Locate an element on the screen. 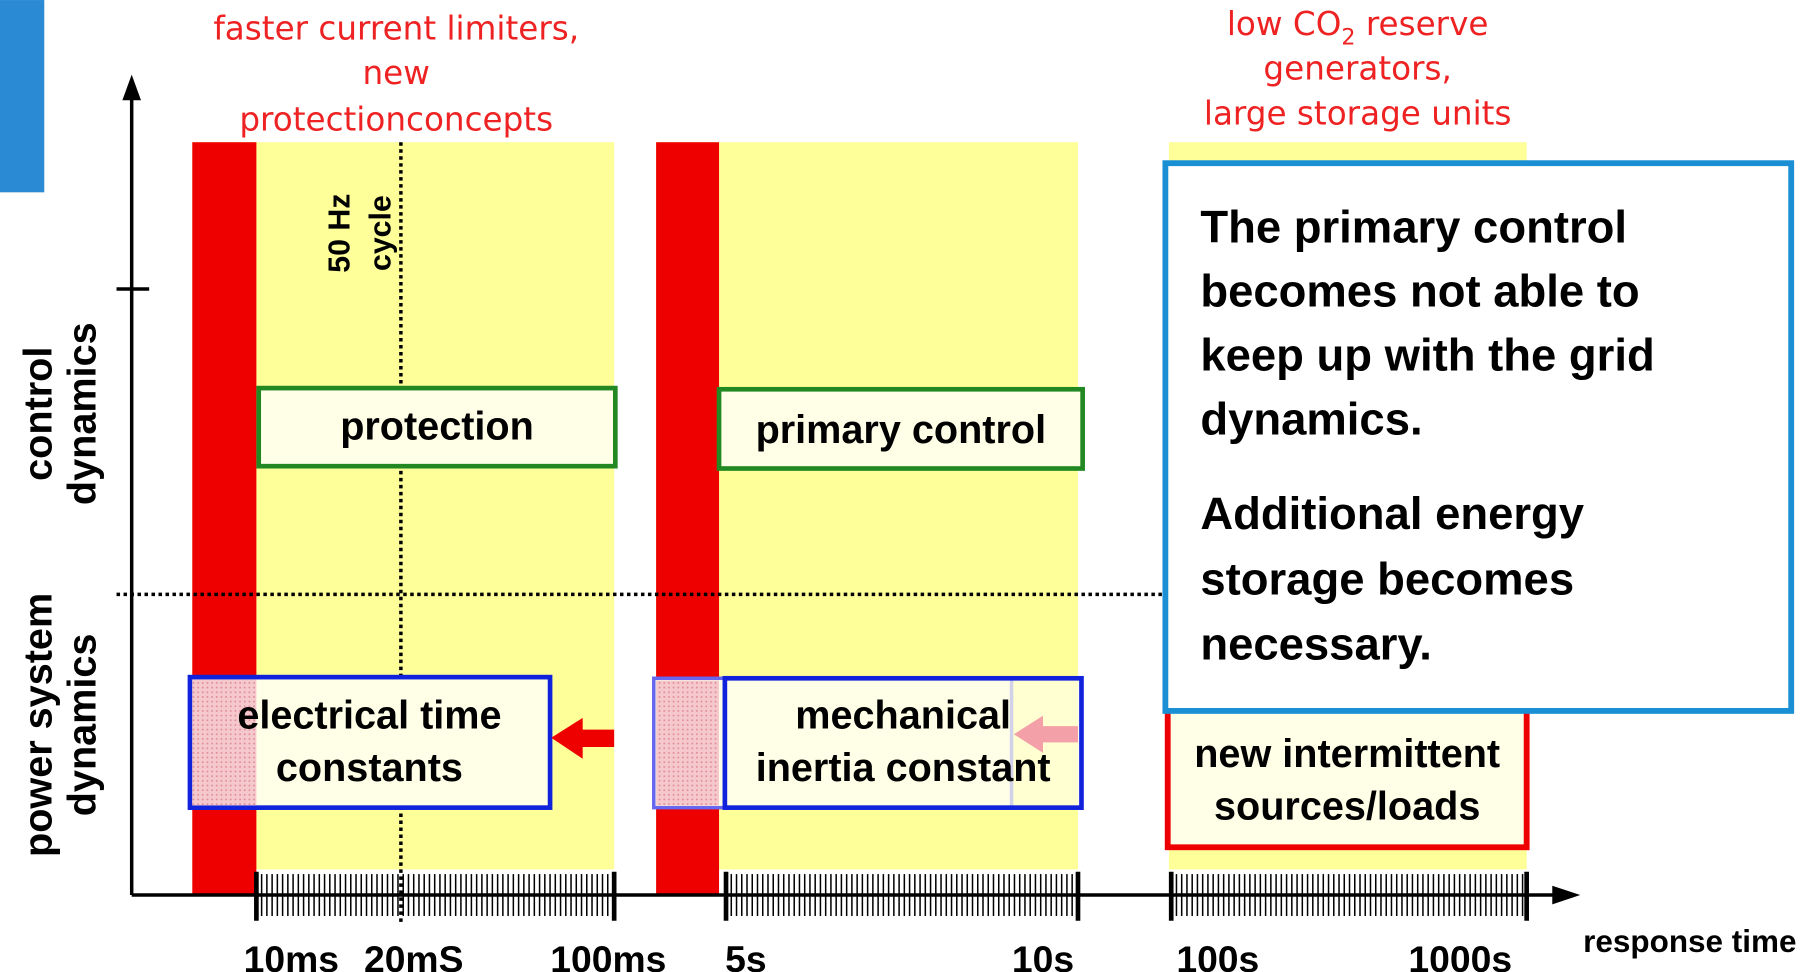 The image size is (1818, 972). box-label: protection is located at coordinates (437, 426).